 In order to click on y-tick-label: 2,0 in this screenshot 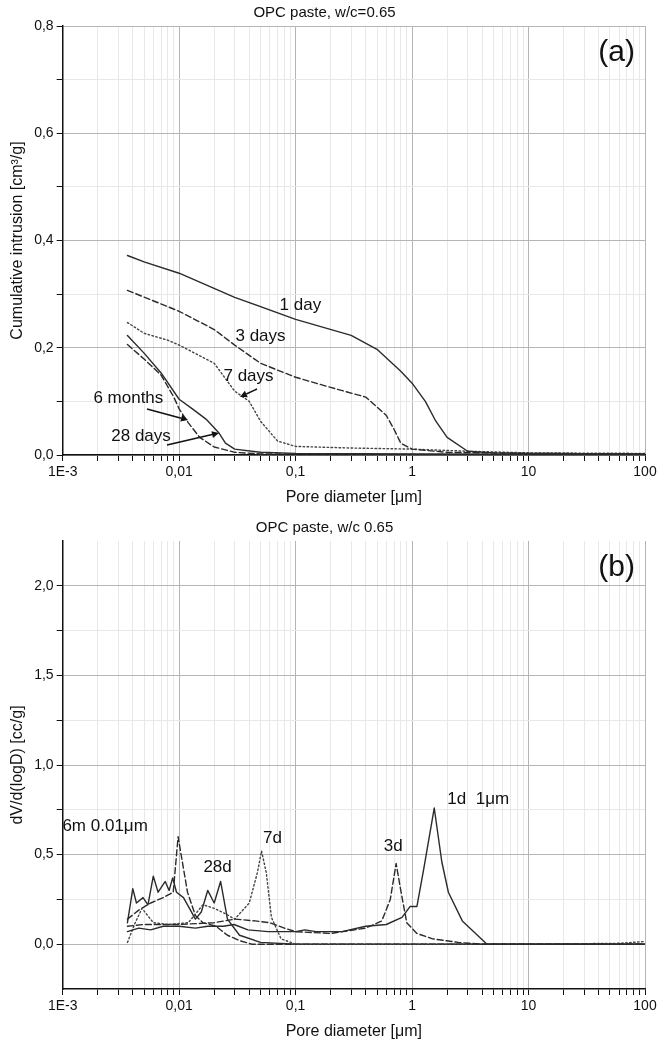, I will do `click(44, 584)`.